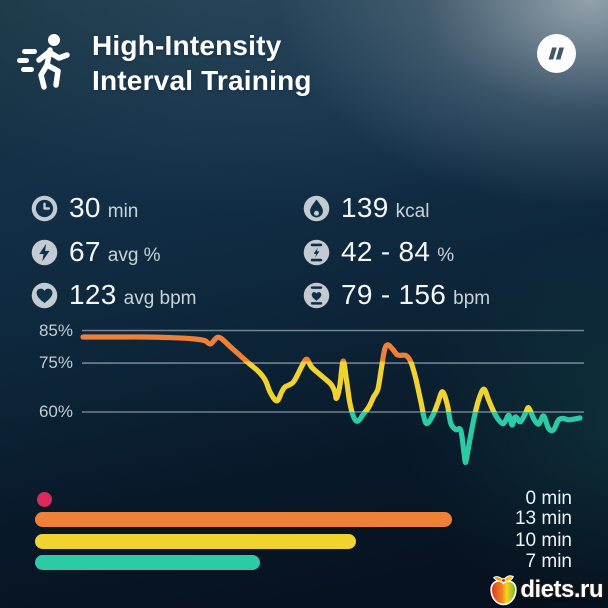  What do you see at coordinates (187, 45) in the screenshot?
I see `title-line-1: High-Intensity` at bounding box center [187, 45].